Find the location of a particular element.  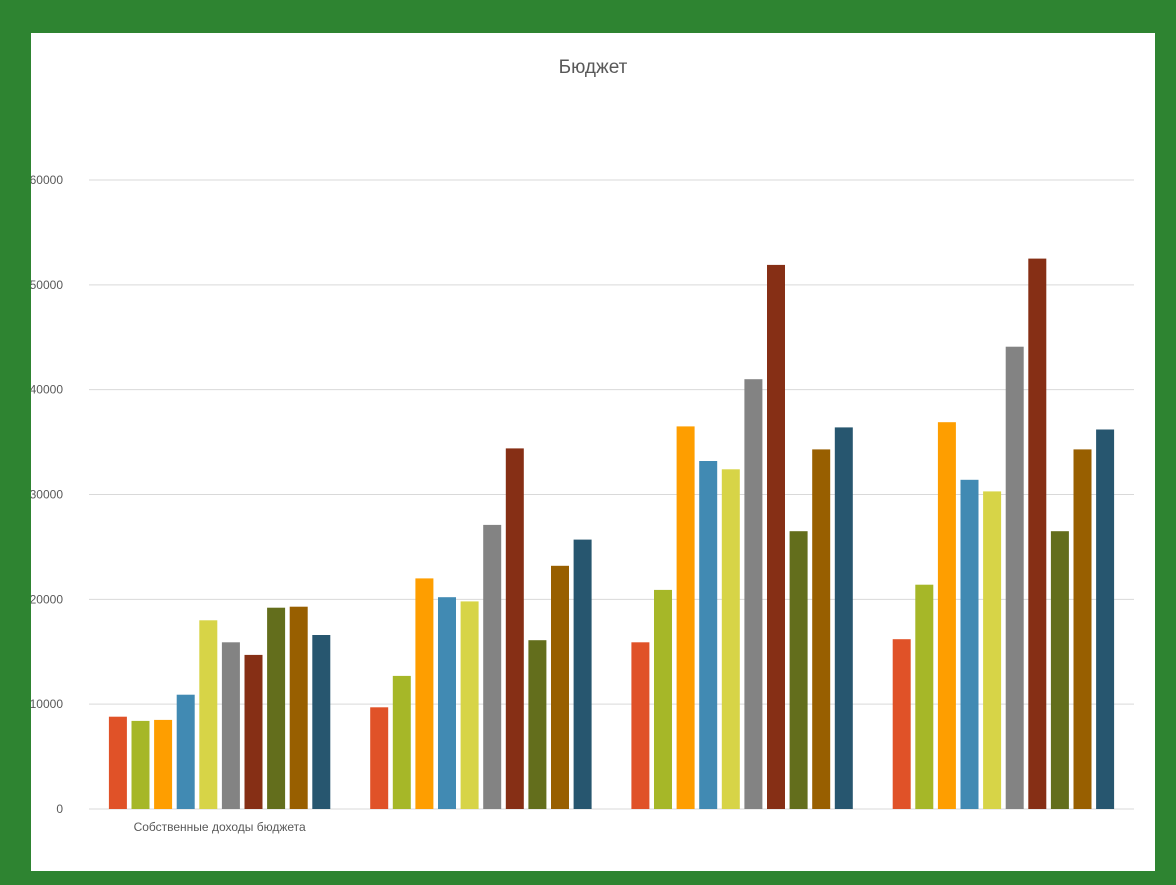

chart-title: Бюджет is located at coordinates (593, 67).